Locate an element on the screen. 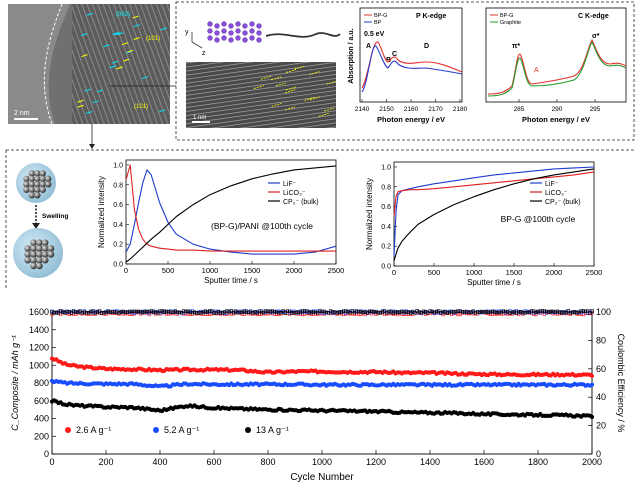 The image size is (639, 489). cycling-xtick-label: 1000 is located at coordinates (322, 462).